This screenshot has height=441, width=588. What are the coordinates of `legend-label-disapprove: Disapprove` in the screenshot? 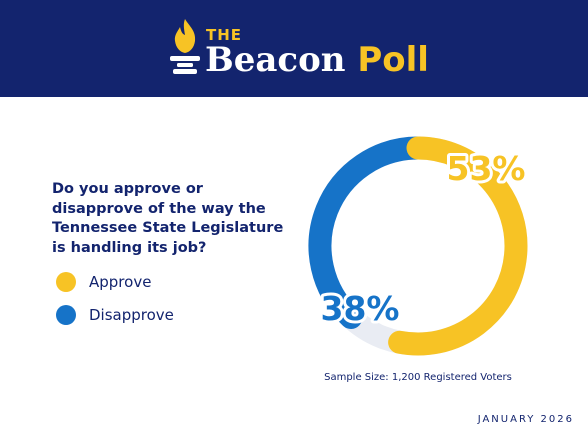 It's located at (131, 315).